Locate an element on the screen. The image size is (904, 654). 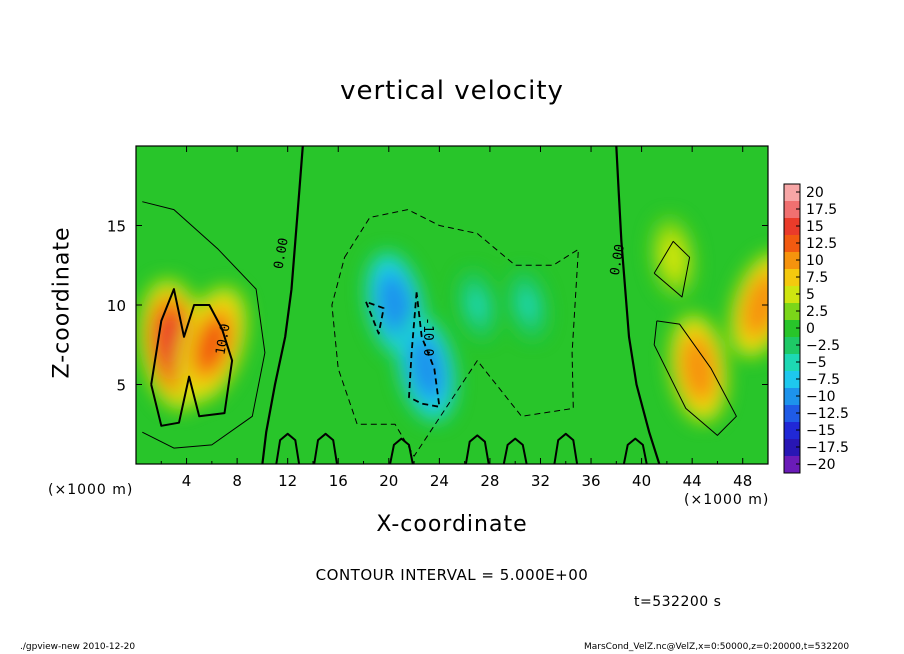
colorbar-frame is located at coordinates (792, 328).